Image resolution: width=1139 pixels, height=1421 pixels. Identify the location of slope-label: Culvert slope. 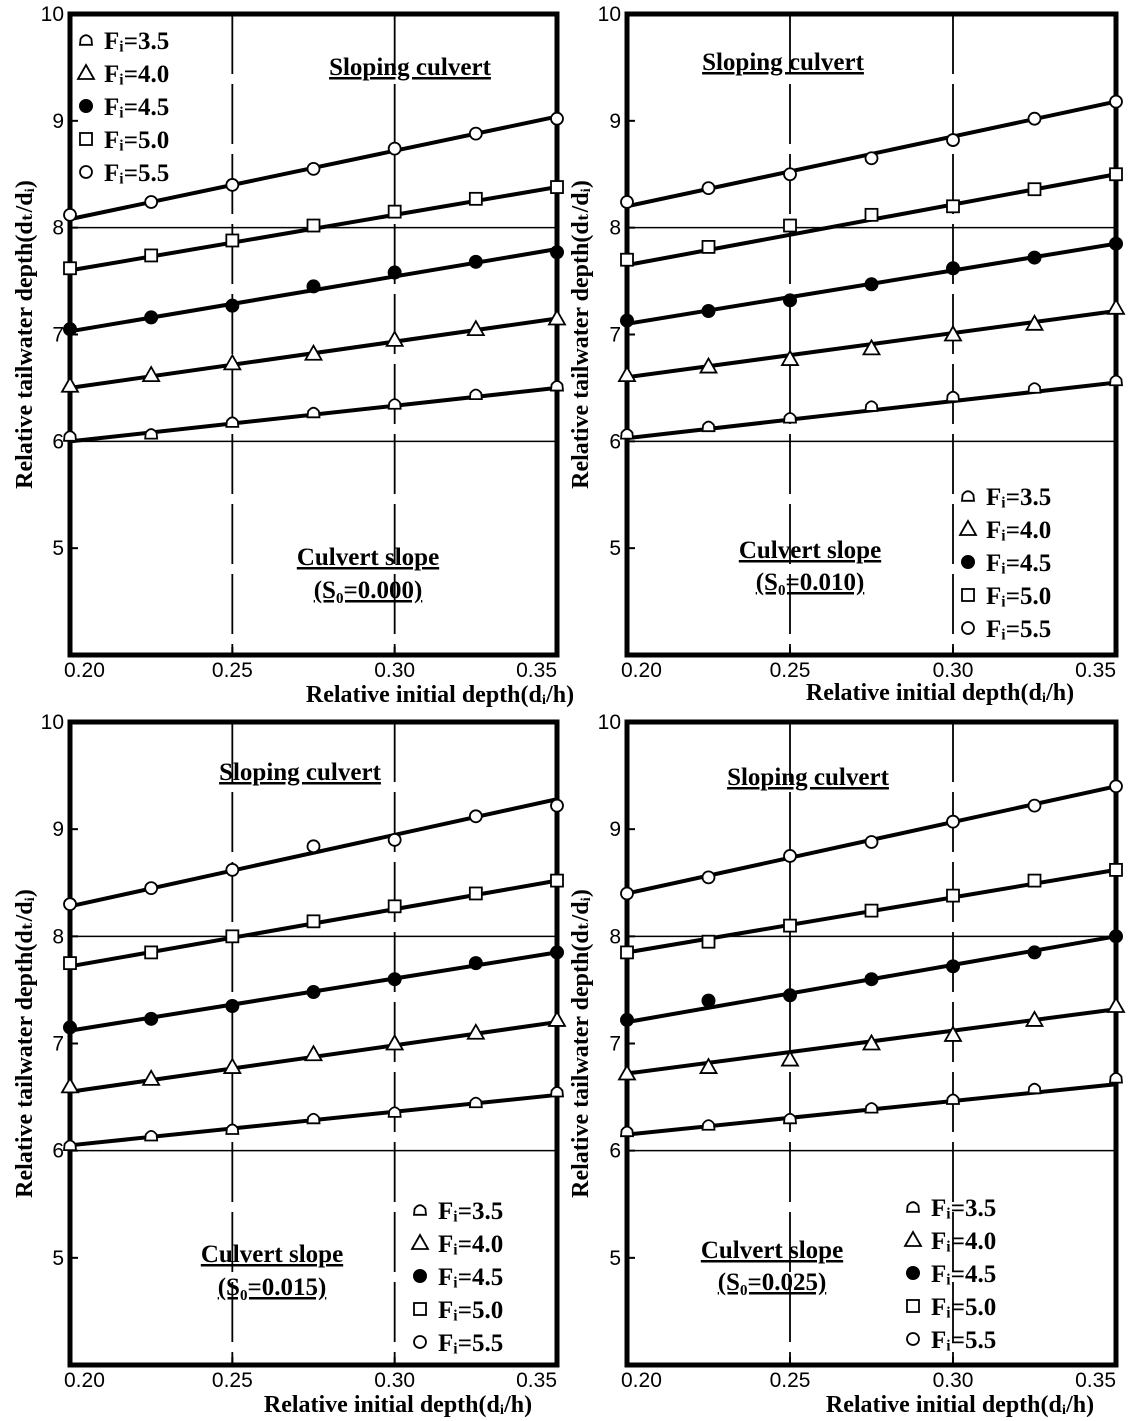
(810, 550).